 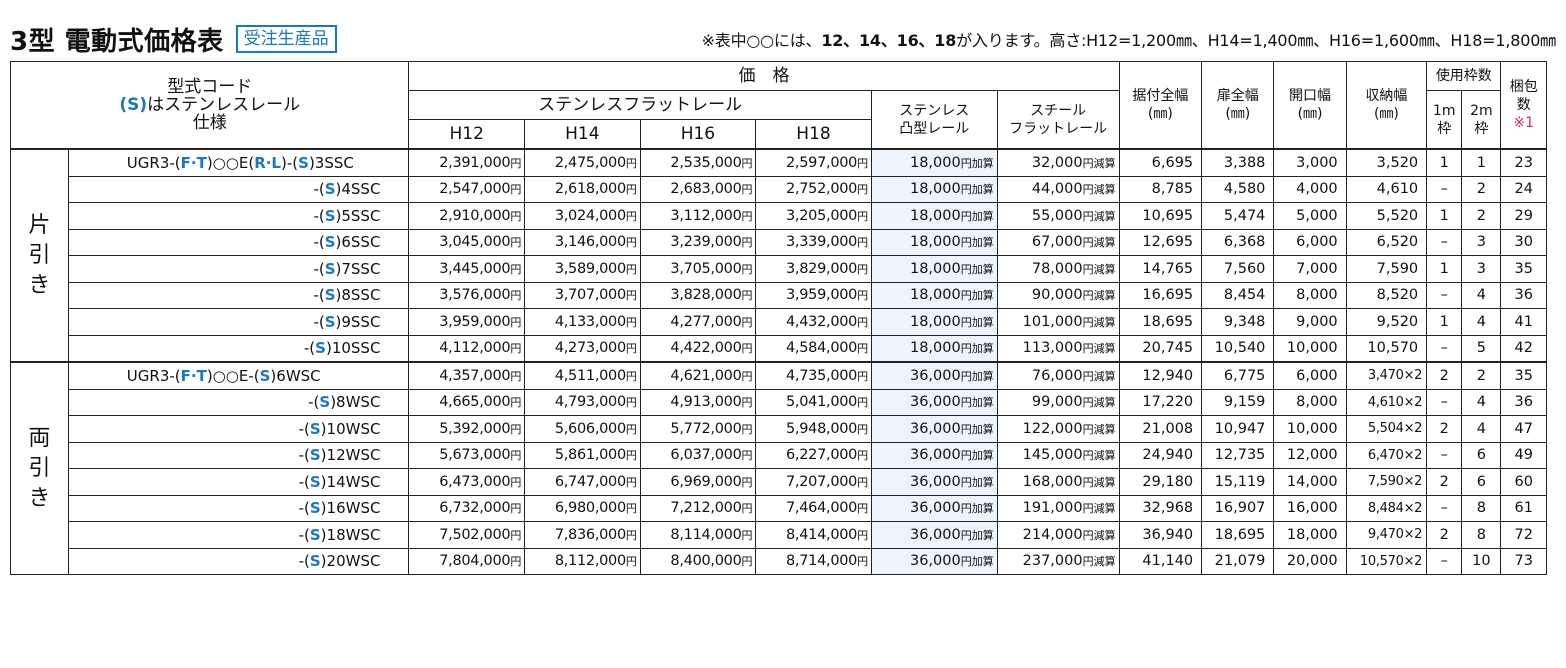 What do you see at coordinates (813, 375) in the screenshot?
I see `price-h18-cell: 4,735,000円` at bounding box center [813, 375].